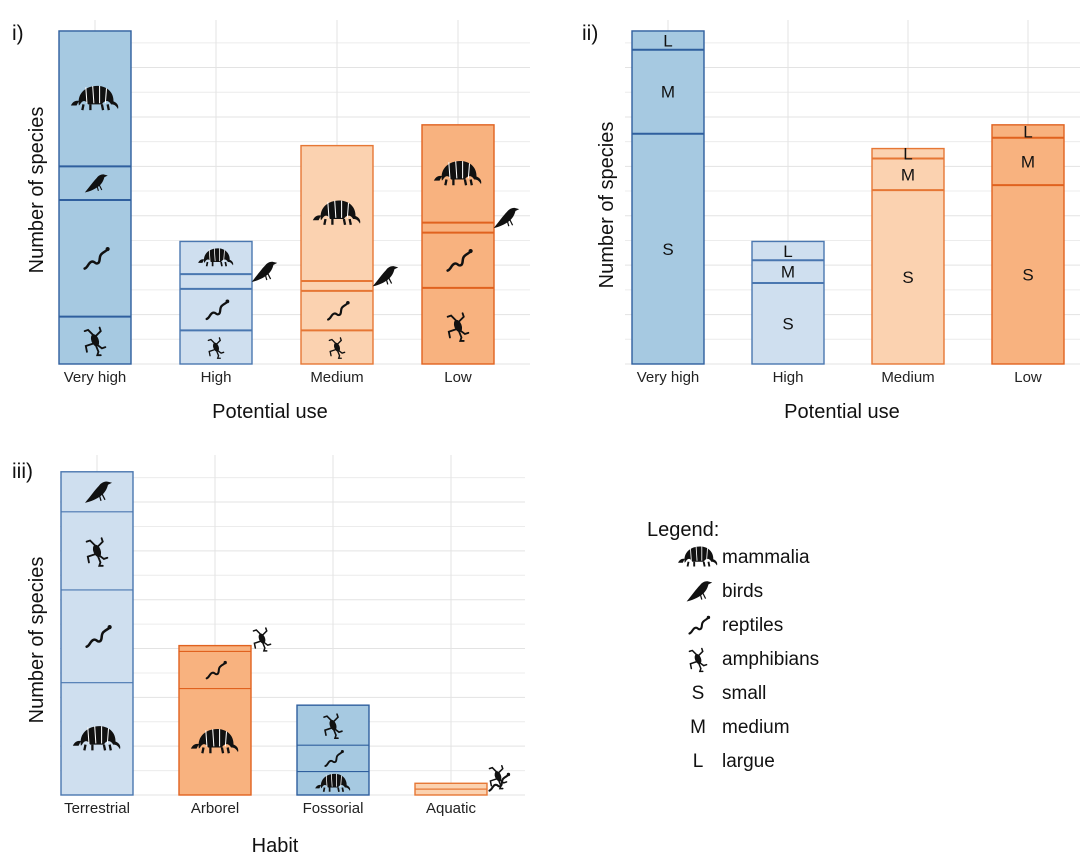  What do you see at coordinates (97, 808) in the screenshot?
I see `x-tick-label: Terrestrial` at bounding box center [97, 808].